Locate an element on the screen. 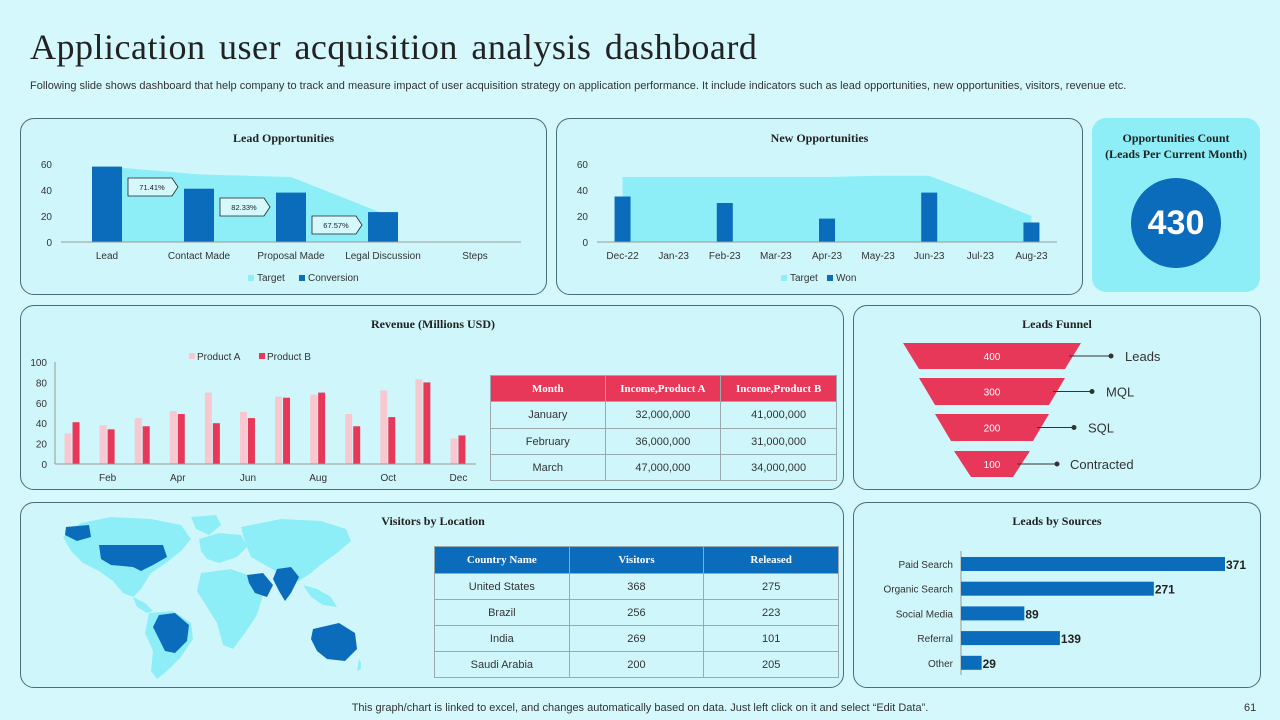 This screenshot has width=1280, height=720. source-bar is located at coordinates (1093, 564).